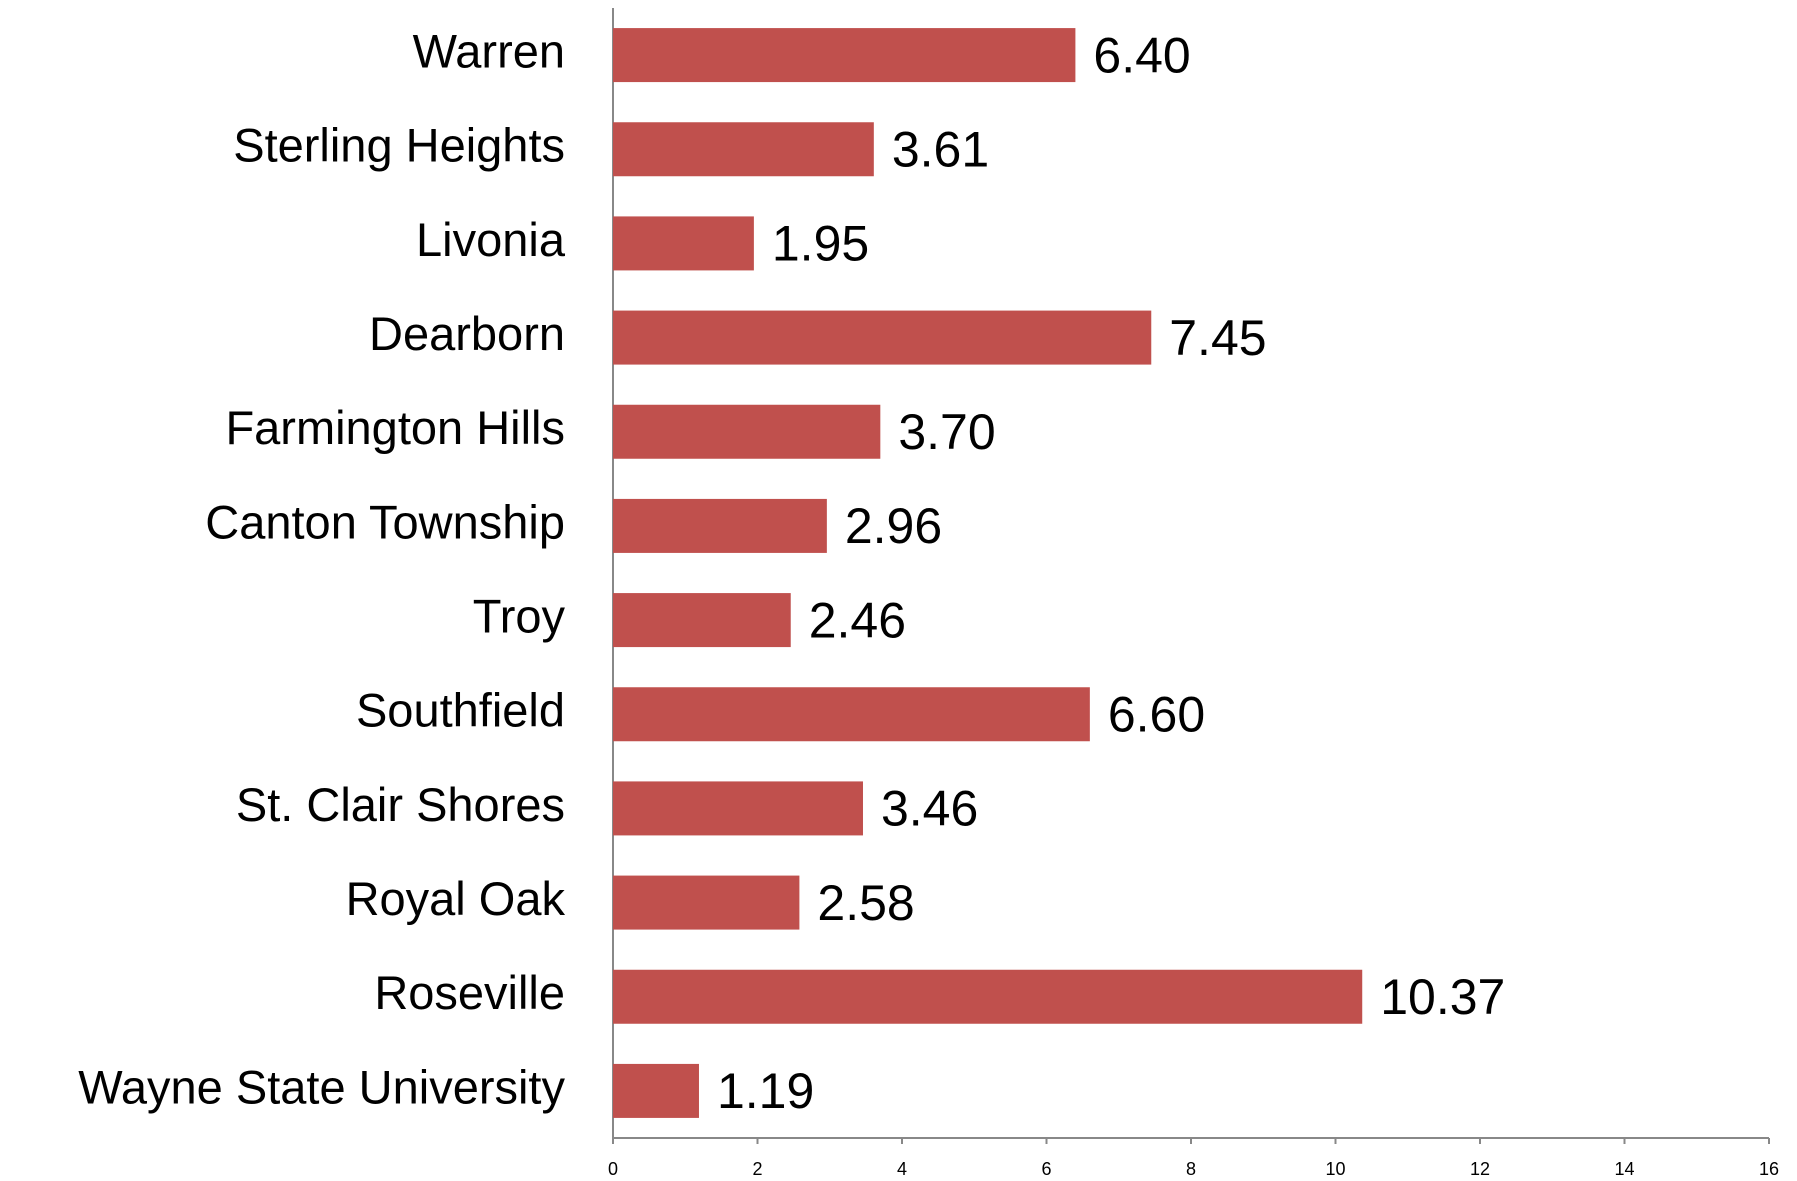 This screenshot has width=1797, height=1181. Describe the element at coordinates (385, 521) in the screenshot. I see `y-tick-label: Canton Township` at that location.